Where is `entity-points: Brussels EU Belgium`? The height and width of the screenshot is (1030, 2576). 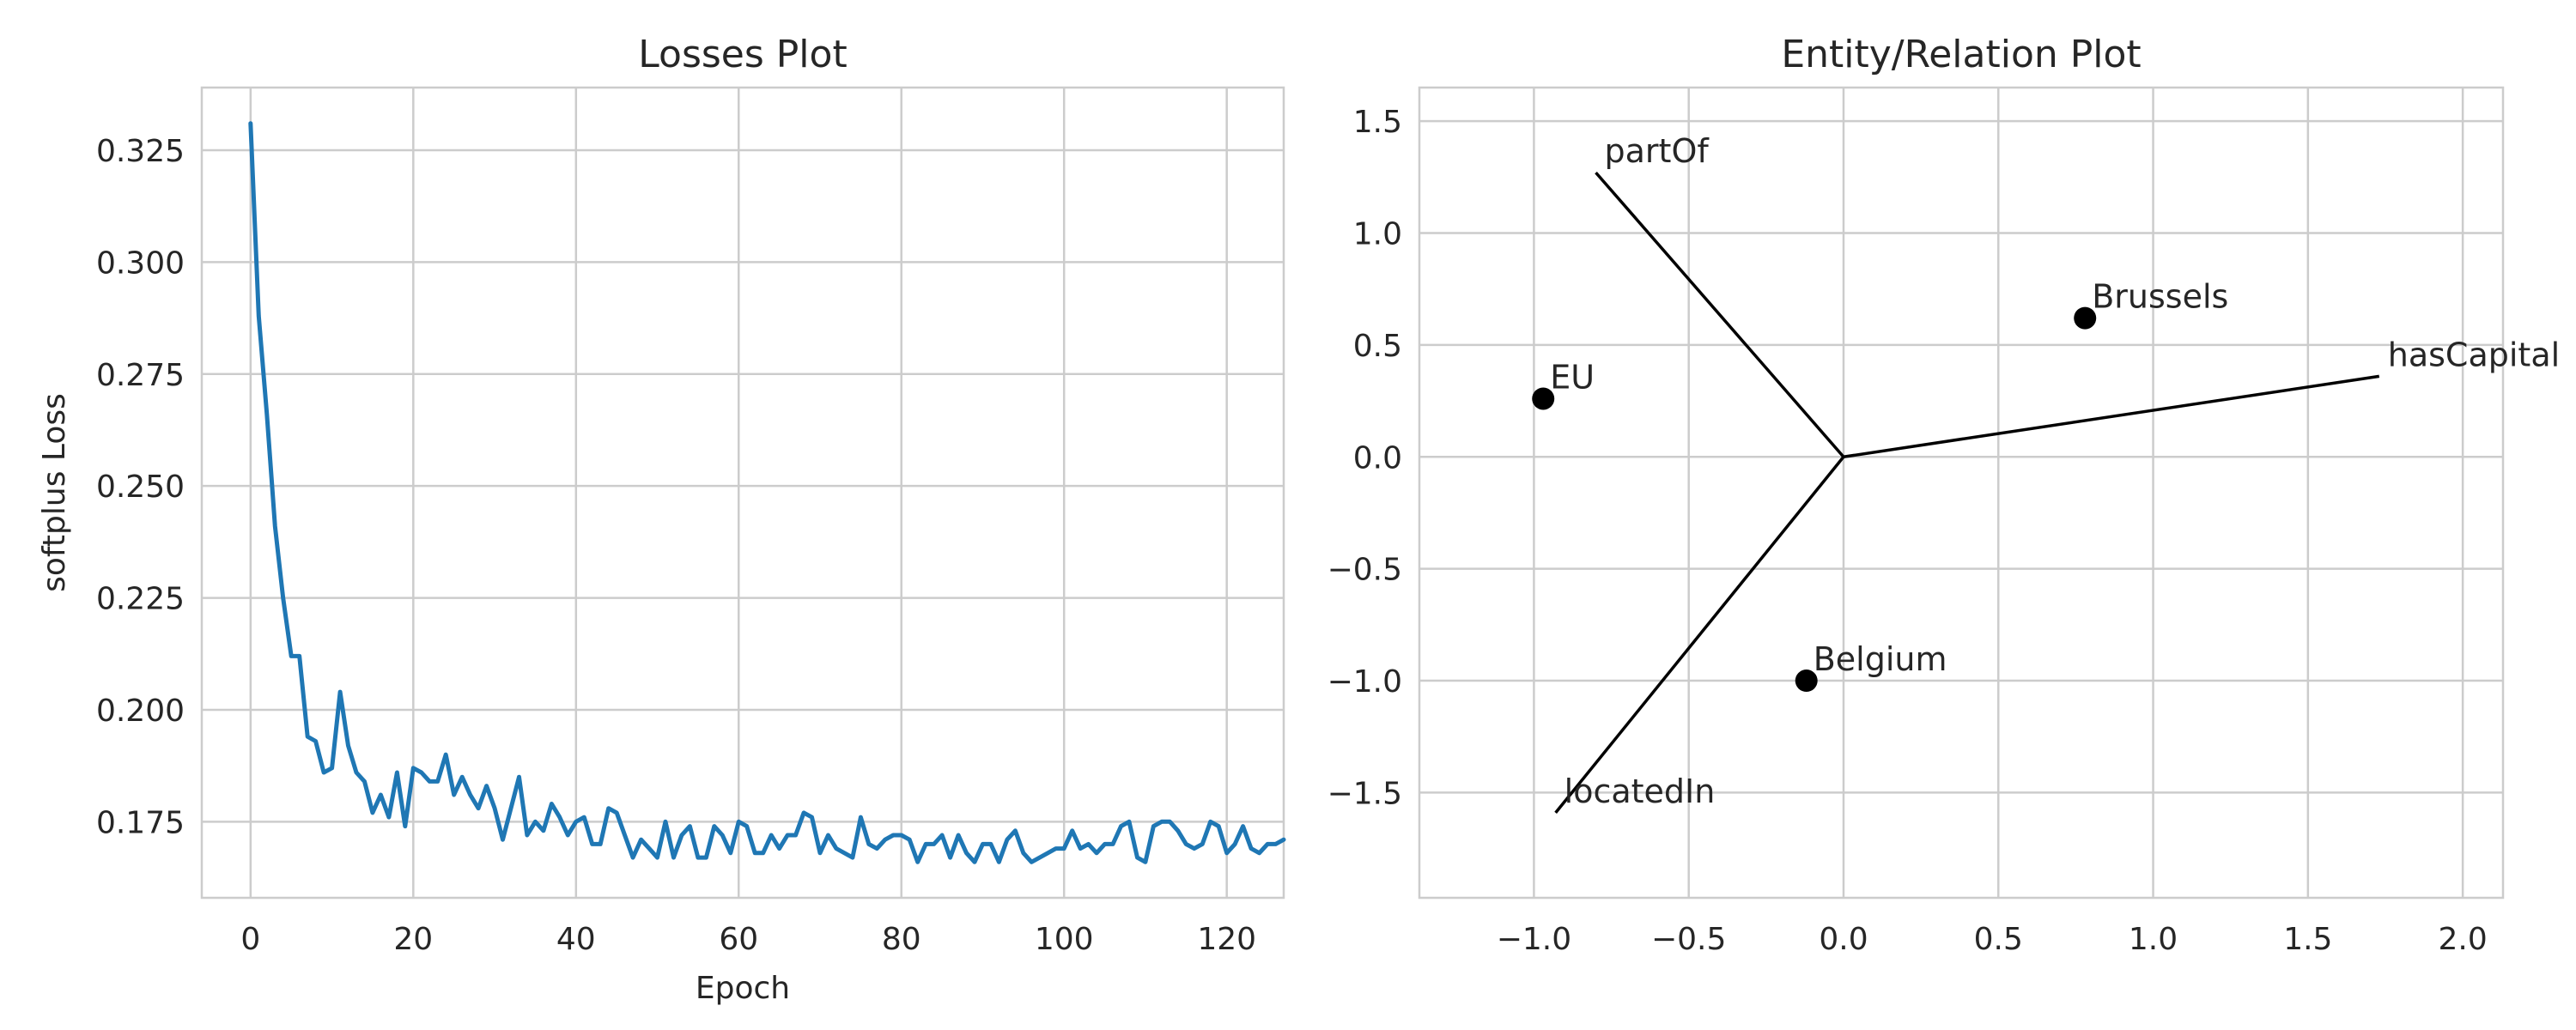
entity-points: Brussels EU Belgium is located at coordinates (1880, 485).